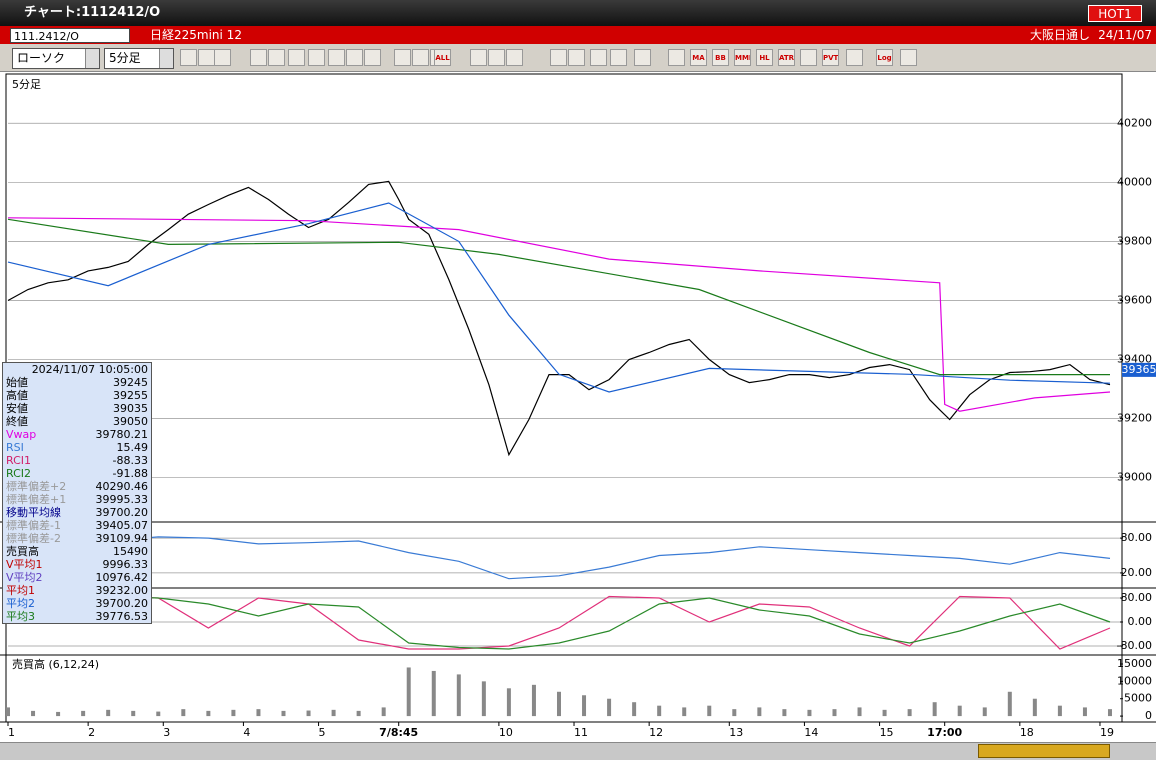 The width and height of the screenshot is (1156, 760). What do you see at coordinates (764, 57) in the screenshot?
I see `toolbar-text-icon: HL` at bounding box center [764, 57].